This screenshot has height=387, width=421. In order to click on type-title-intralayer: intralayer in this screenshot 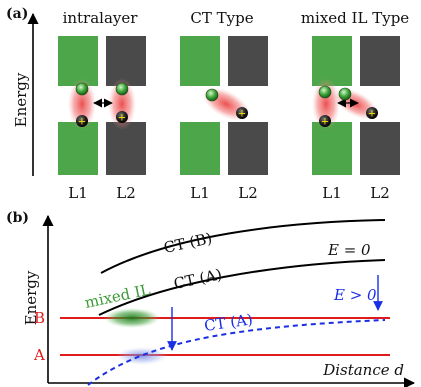, I will do `click(101, 18)`.